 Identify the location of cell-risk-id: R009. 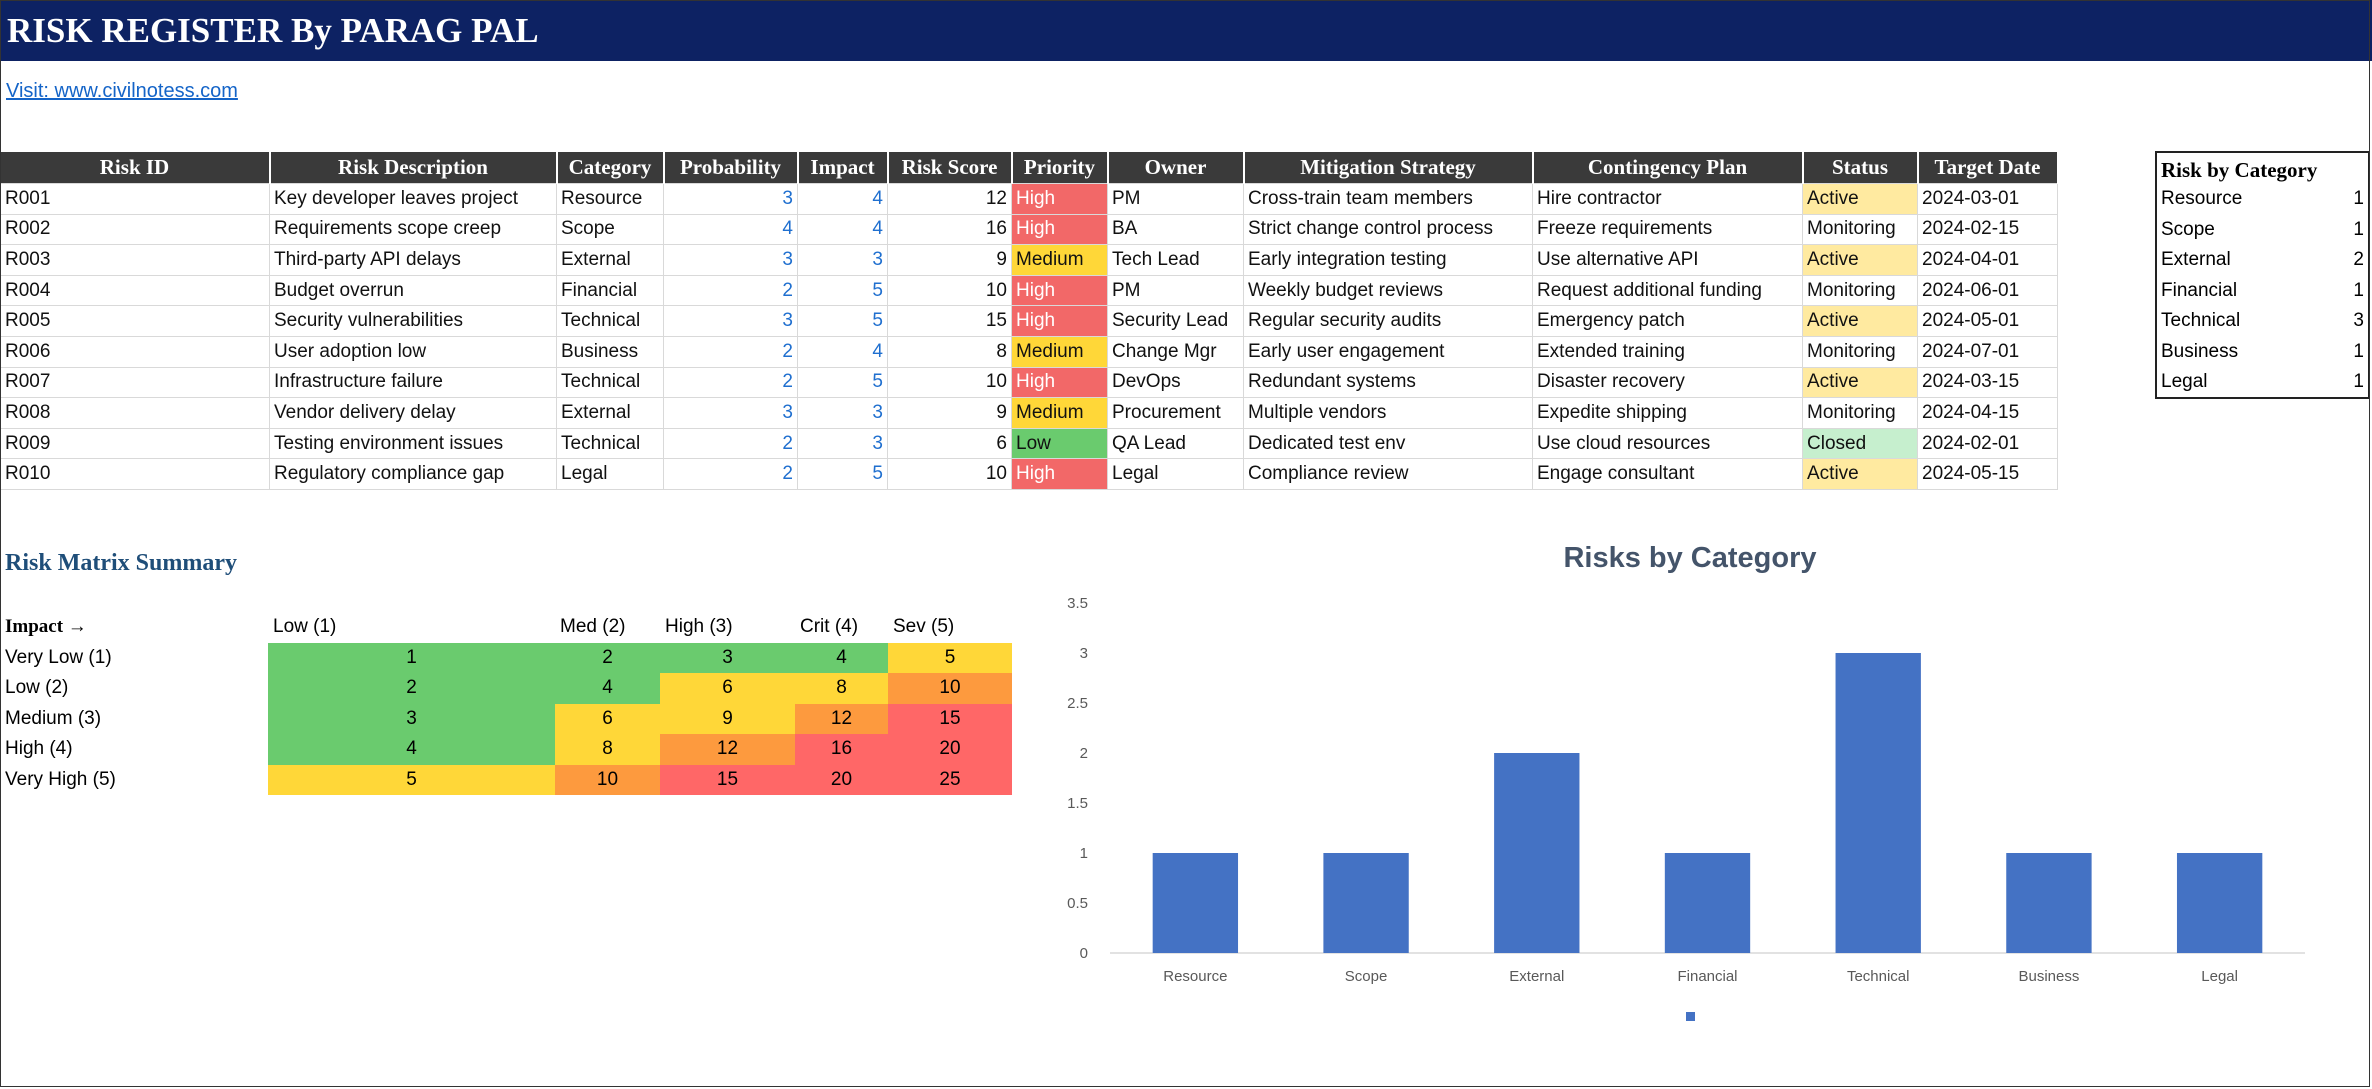
(135, 443).